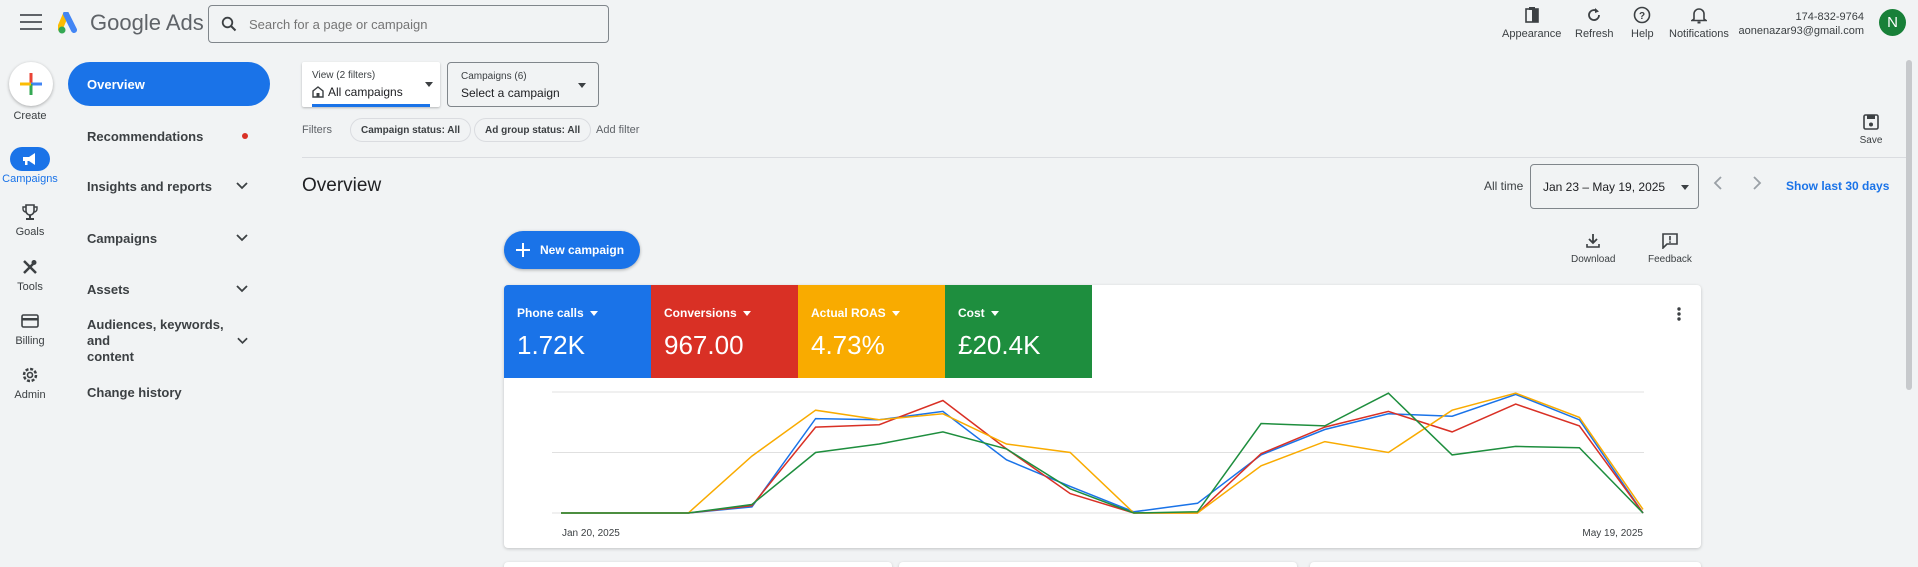  I want to click on line-chart: Jan 20, 2025 May 19, 2025, so click(1098, 465).